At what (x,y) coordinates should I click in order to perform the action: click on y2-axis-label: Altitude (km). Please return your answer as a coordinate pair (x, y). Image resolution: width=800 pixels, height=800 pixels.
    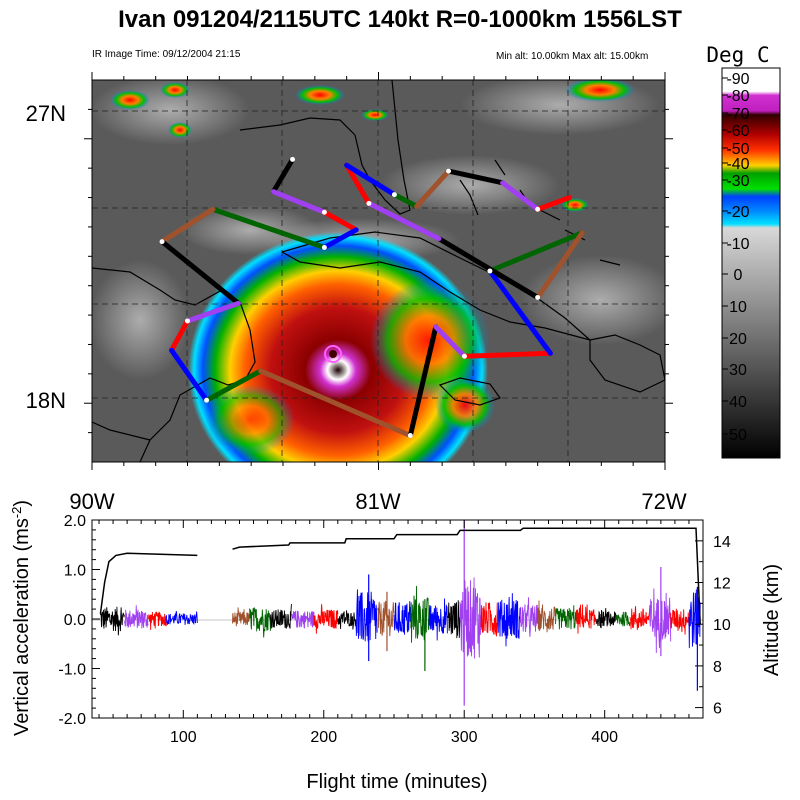
    Looking at the image, I should click on (772, 620).